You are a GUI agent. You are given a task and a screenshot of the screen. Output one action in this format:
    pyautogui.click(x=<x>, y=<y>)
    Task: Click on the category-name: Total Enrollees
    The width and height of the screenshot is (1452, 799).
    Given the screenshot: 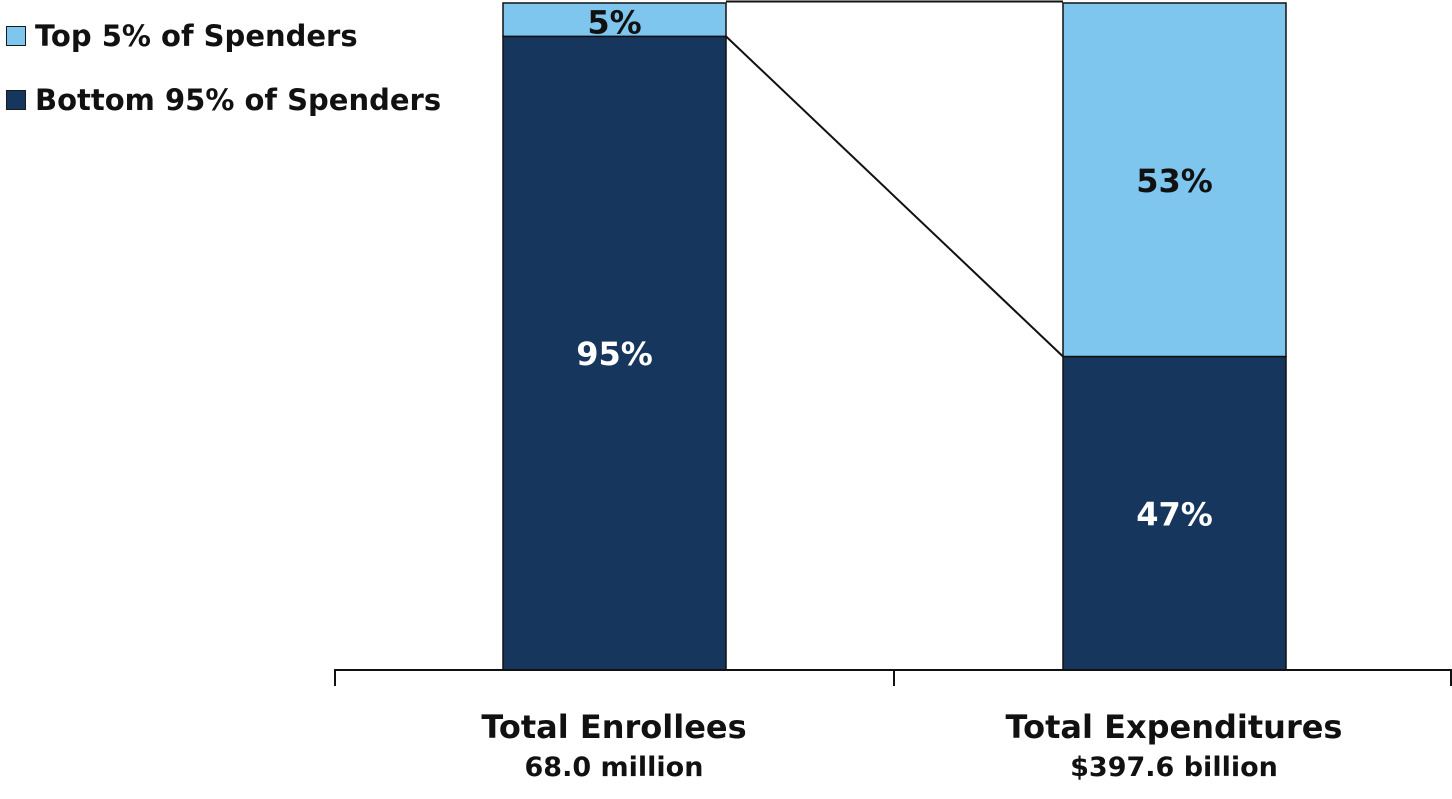 What is the action you would take?
    pyautogui.click(x=614, y=727)
    